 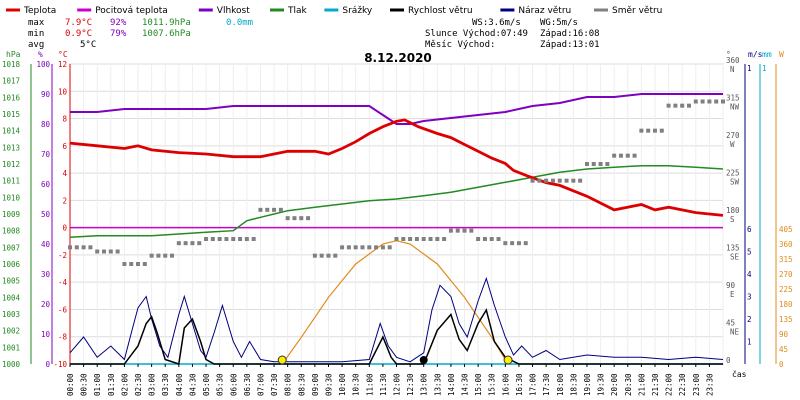 I want to click on direction-tick: 270, so click(x=733, y=135).